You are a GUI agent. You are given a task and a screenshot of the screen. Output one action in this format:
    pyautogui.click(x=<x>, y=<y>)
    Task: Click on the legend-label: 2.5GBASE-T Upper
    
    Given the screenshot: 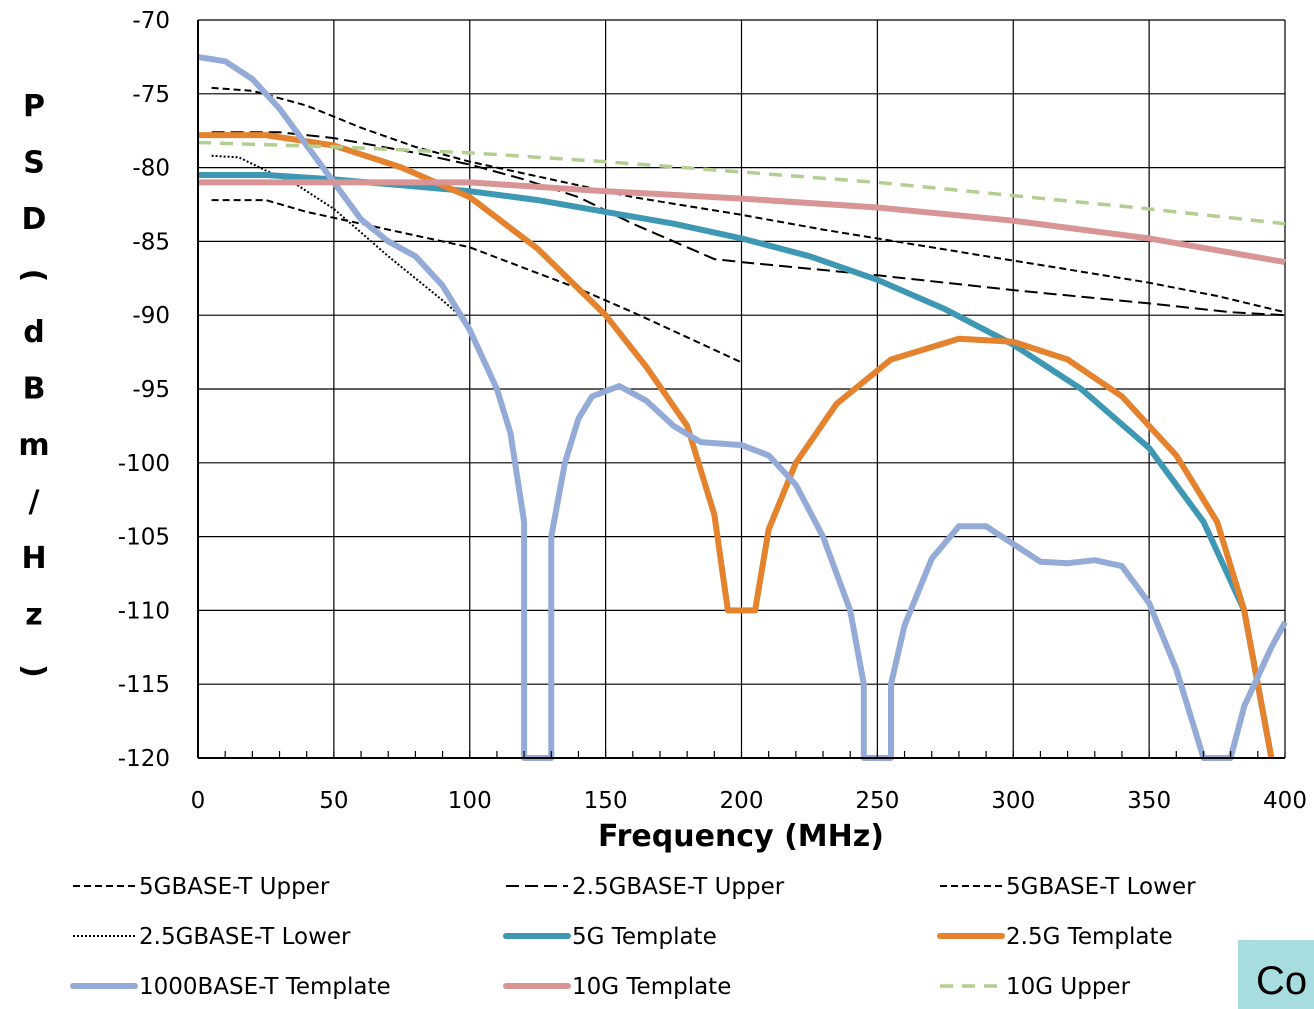 What is the action you would take?
    pyautogui.click(x=678, y=887)
    